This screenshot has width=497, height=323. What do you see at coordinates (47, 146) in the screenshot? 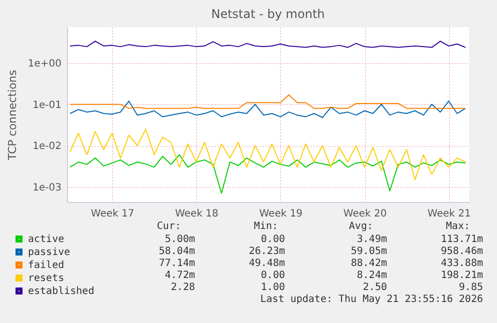
I see `y-tick-label: 1e-02` at bounding box center [47, 146].